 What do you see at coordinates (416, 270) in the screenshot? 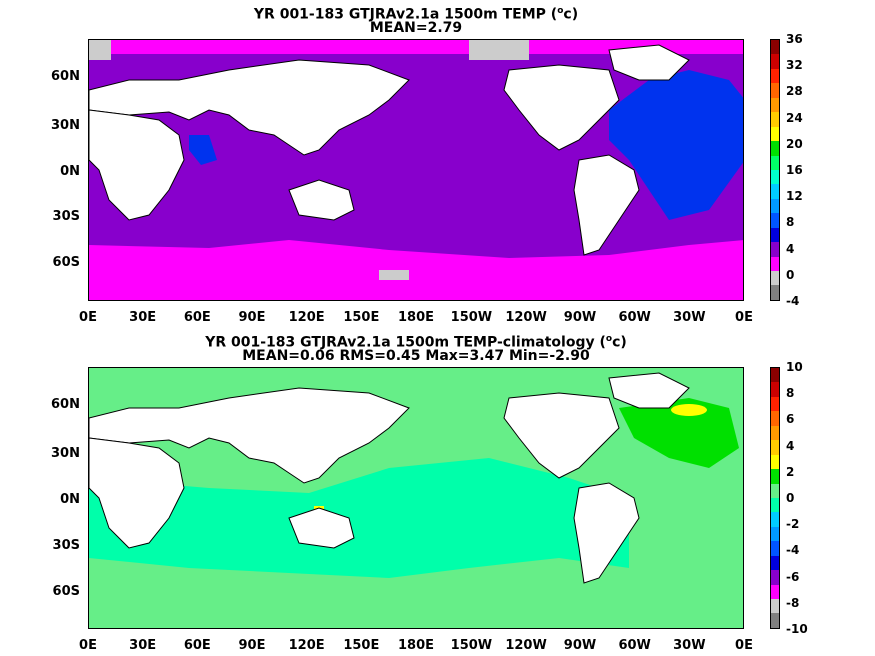
I see `panel1-southern-ocean` at bounding box center [416, 270].